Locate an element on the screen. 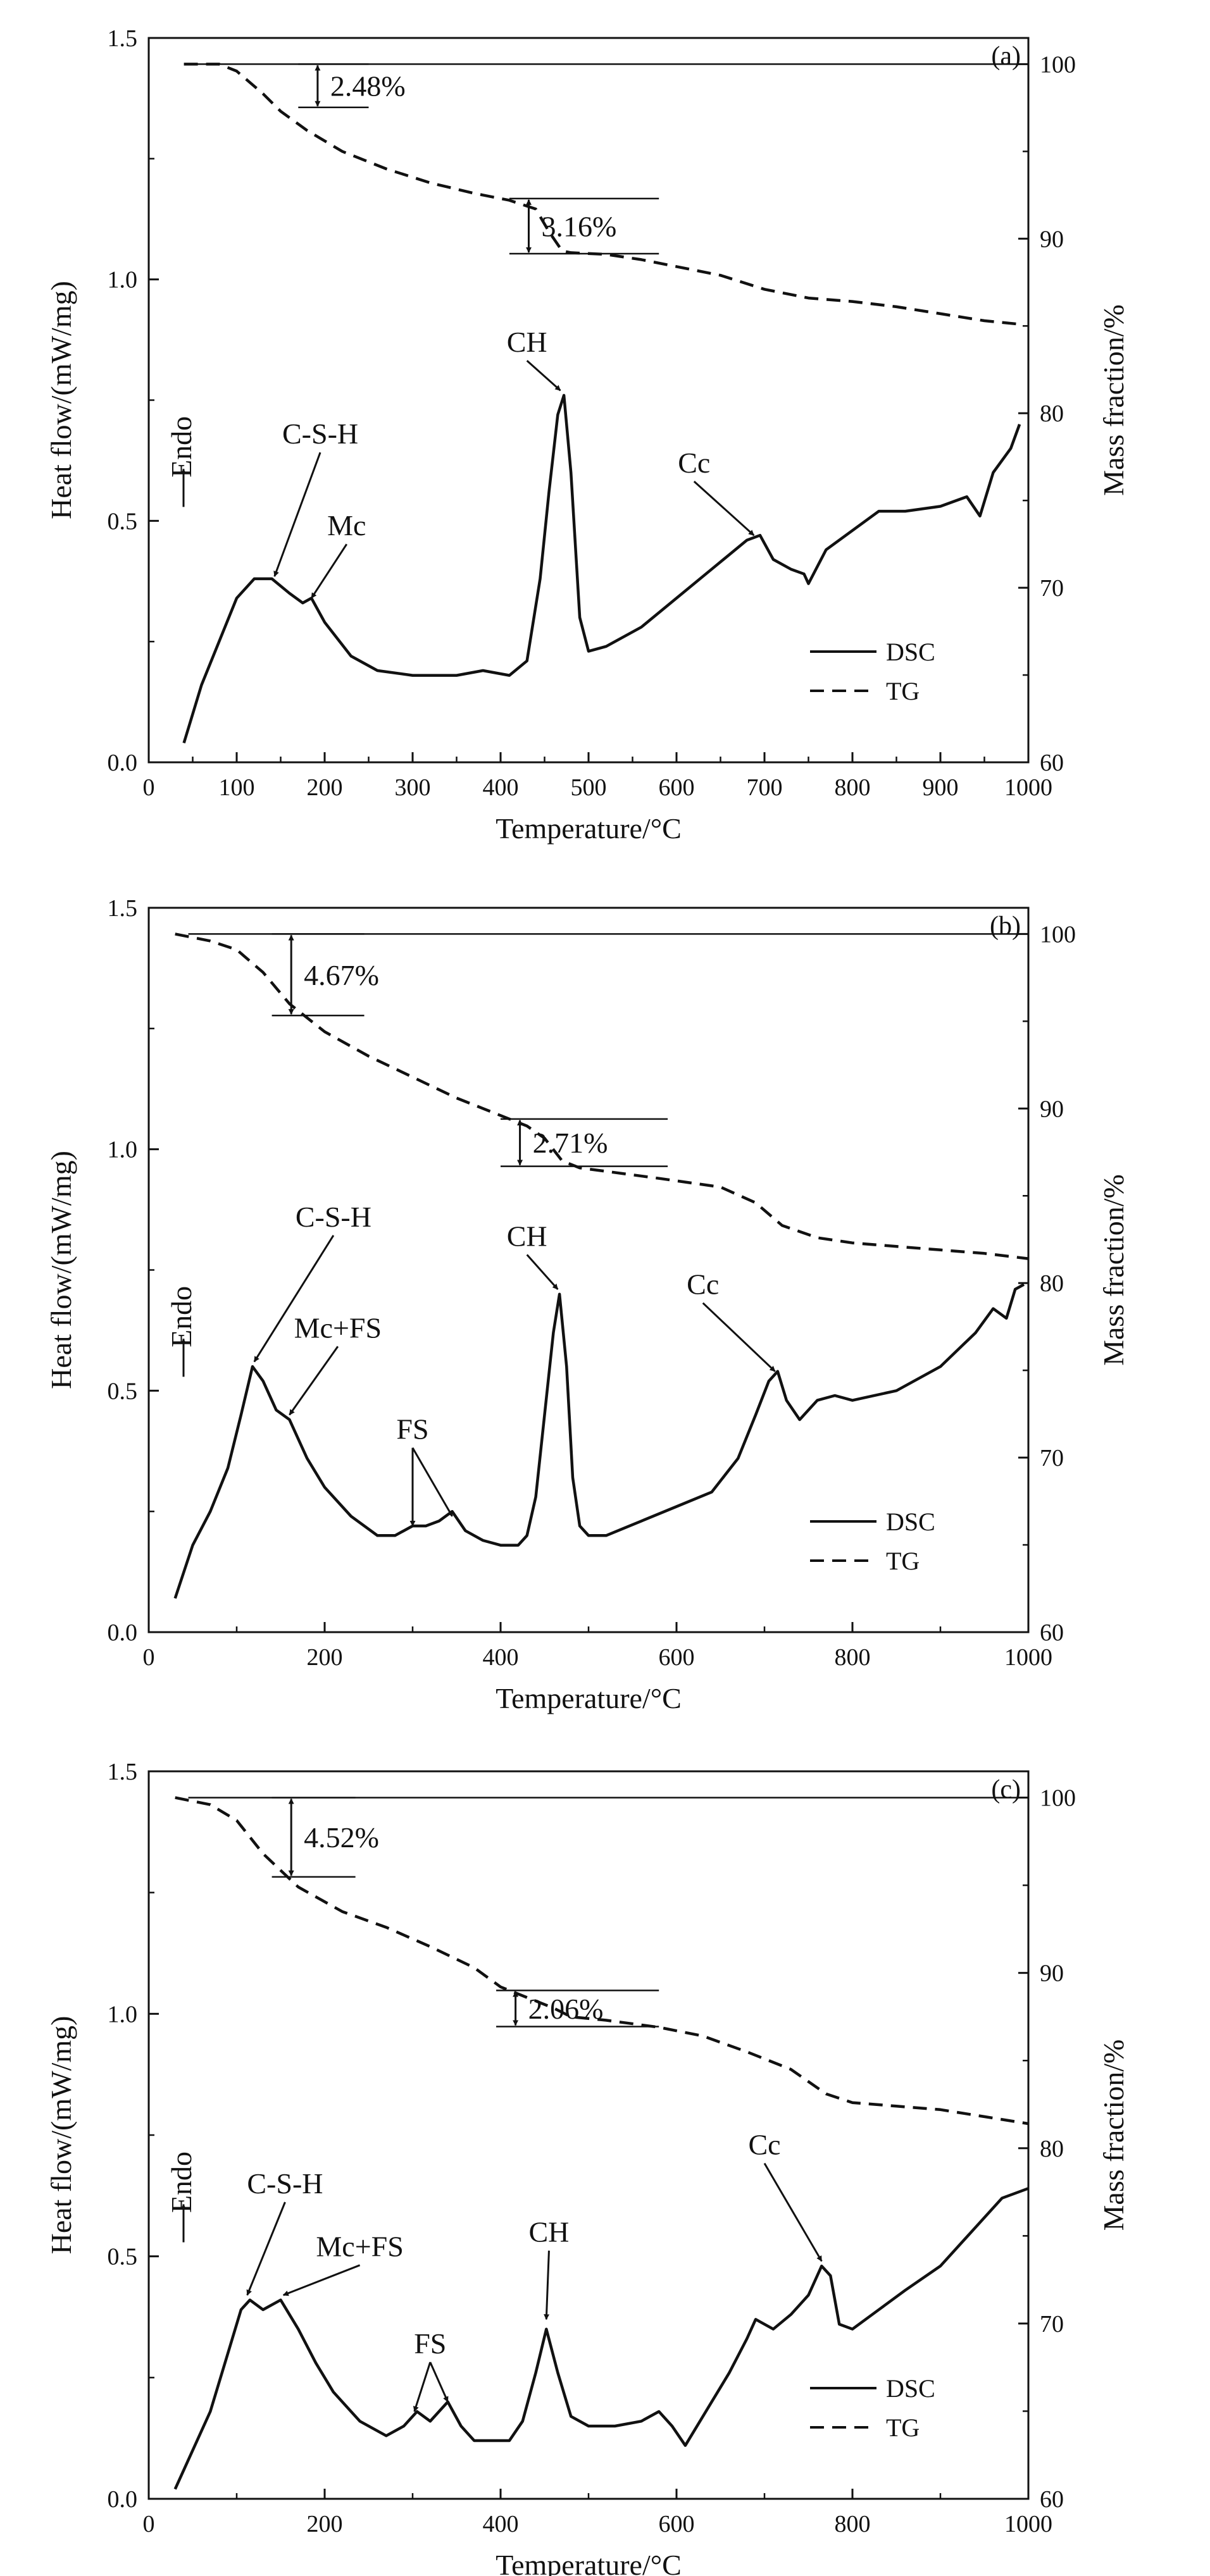 The height and width of the screenshot is (2576, 1210). mass-loss-label: 4.52% is located at coordinates (342, 1838).